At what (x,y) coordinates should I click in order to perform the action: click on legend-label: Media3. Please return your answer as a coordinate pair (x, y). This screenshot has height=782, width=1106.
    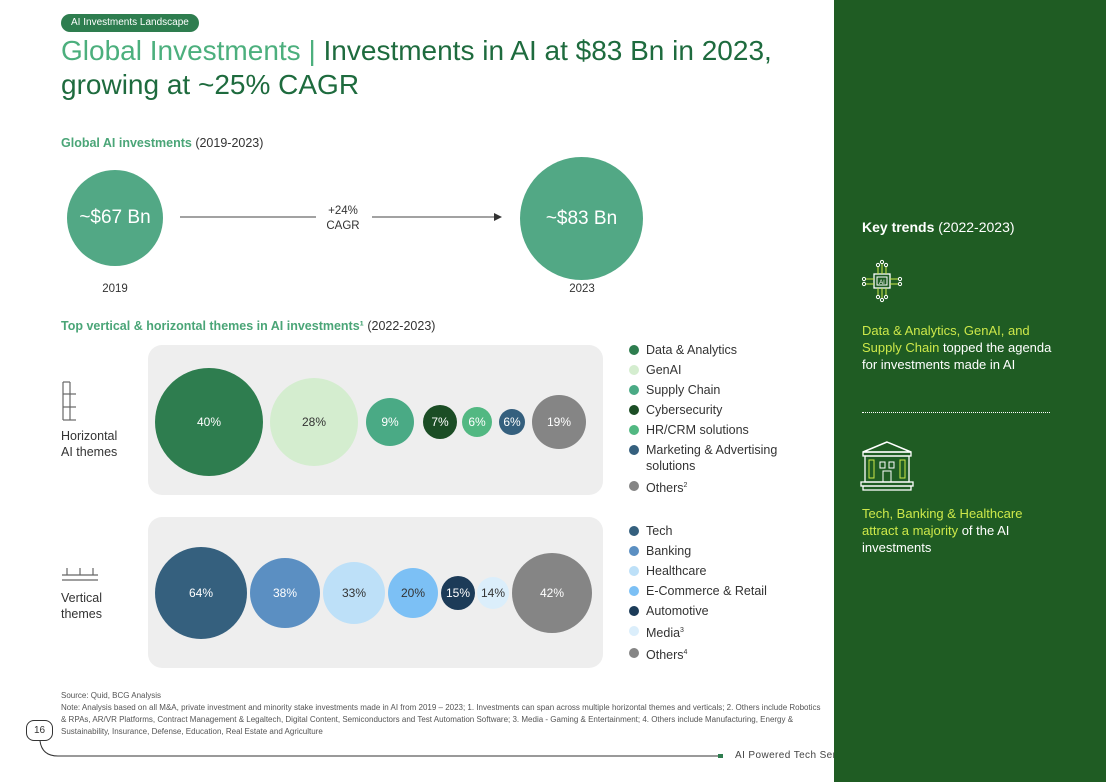
    Looking at the image, I should click on (665, 633).